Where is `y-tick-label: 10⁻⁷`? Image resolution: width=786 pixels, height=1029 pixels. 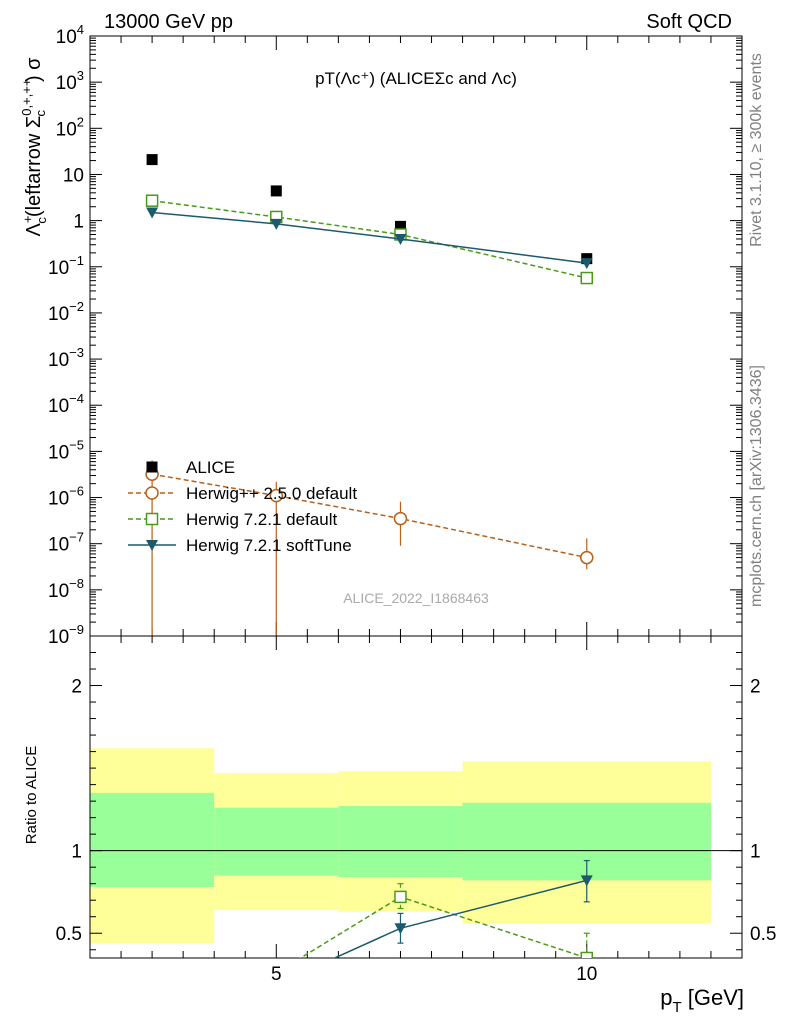
y-tick-label: 10⁻⁷ is located at coordinates (66, 543).